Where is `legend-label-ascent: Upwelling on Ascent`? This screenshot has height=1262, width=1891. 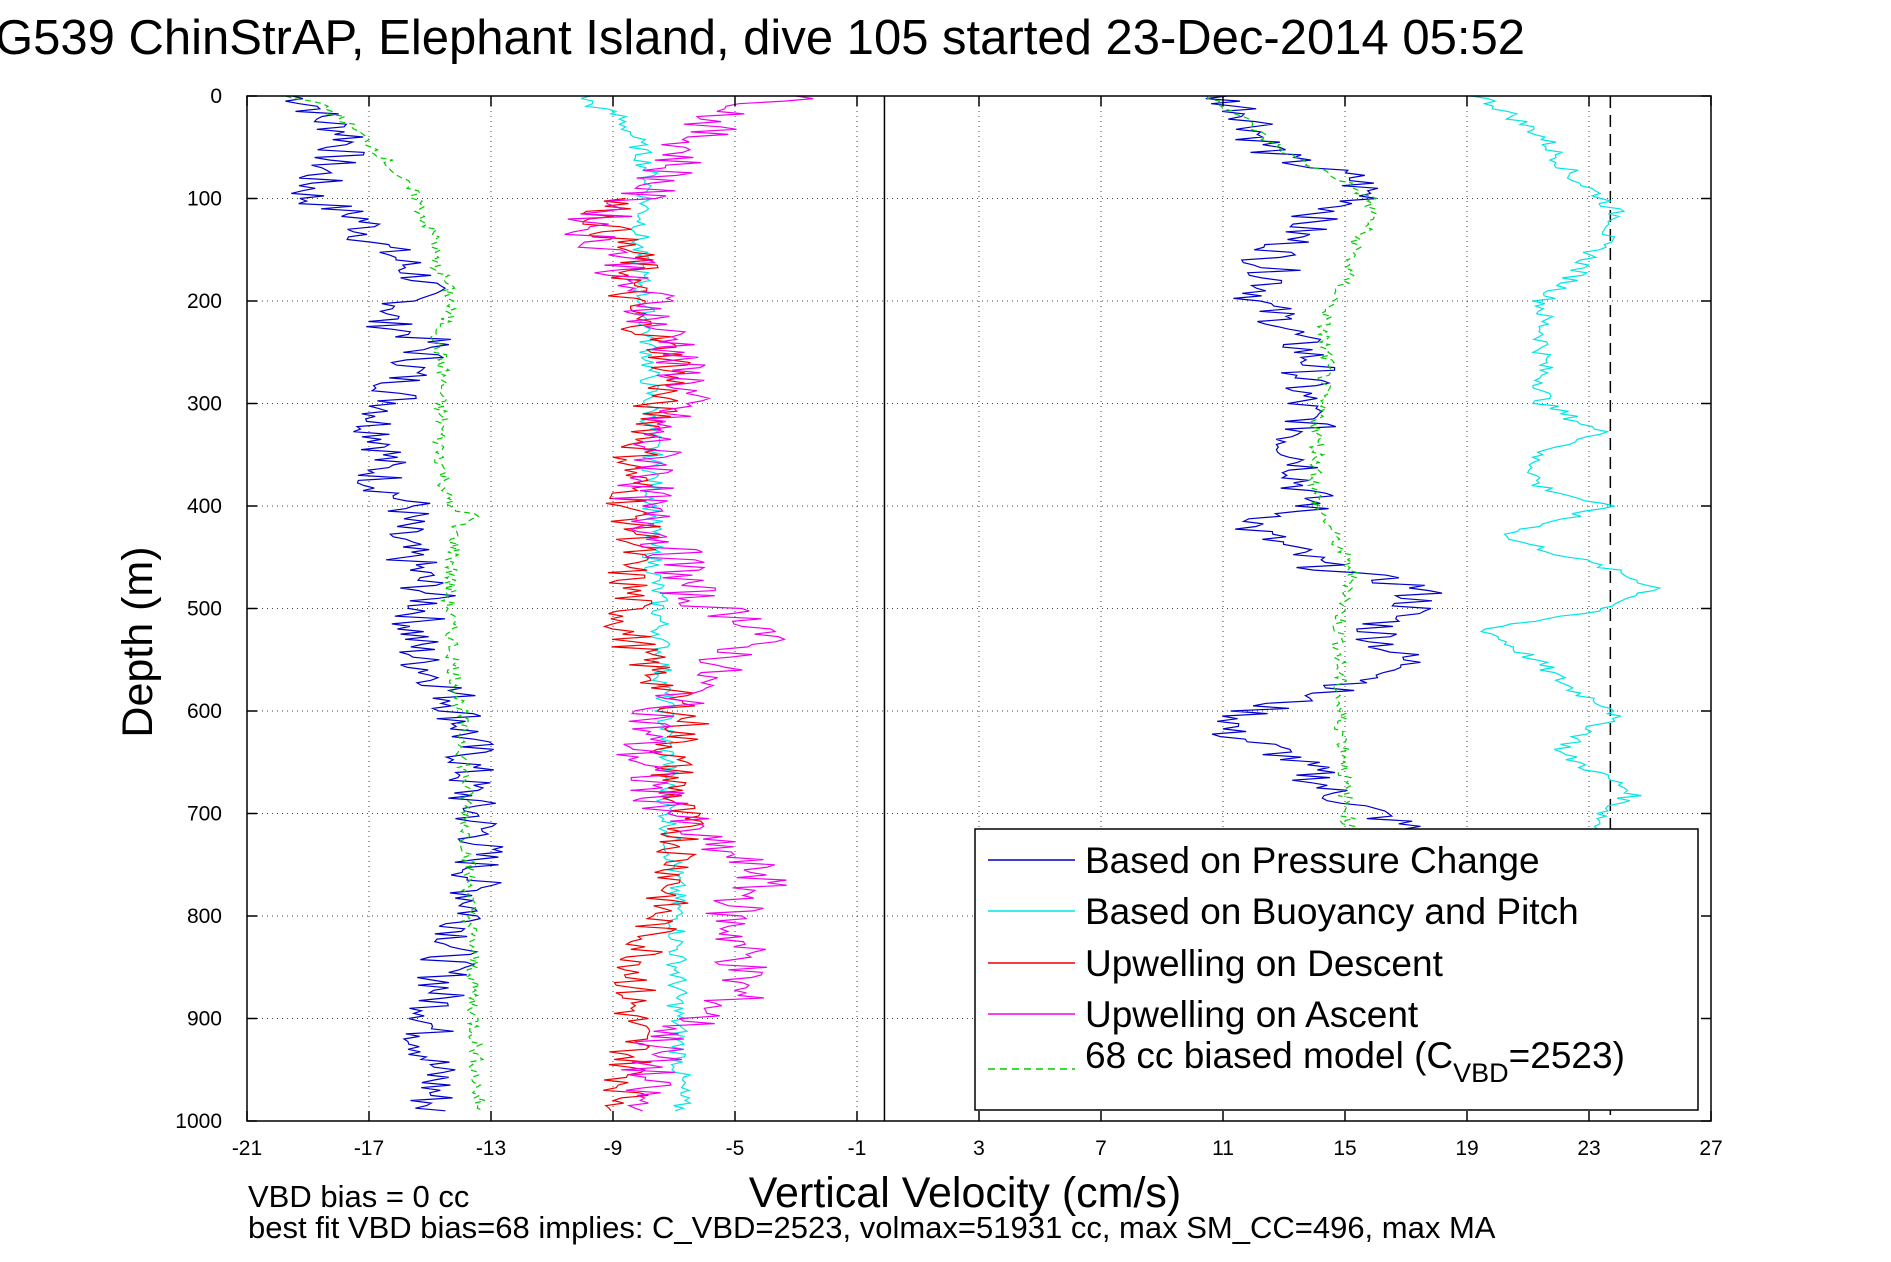
legend-label-ascent: Upwelling on Ascent is located at coordinates (1252, 1014).